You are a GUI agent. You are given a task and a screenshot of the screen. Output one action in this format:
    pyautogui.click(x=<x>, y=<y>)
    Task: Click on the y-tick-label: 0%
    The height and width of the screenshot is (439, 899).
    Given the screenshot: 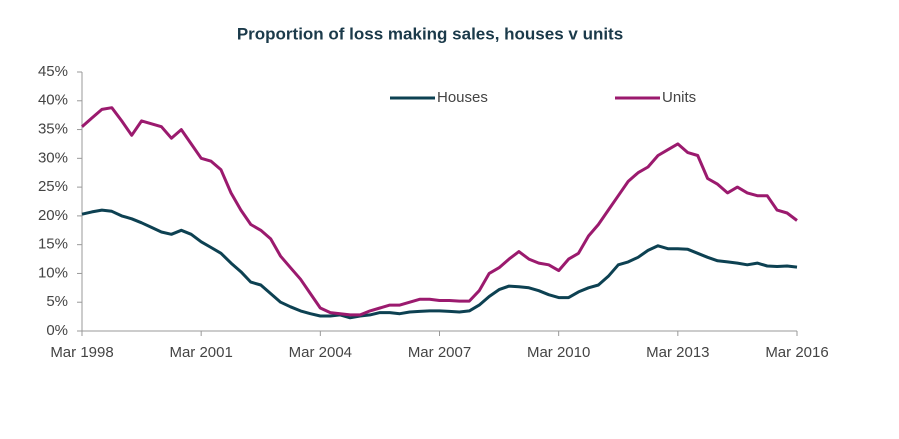 What is the action you would take?
    pyautogui.click(x=57, y=330)
    